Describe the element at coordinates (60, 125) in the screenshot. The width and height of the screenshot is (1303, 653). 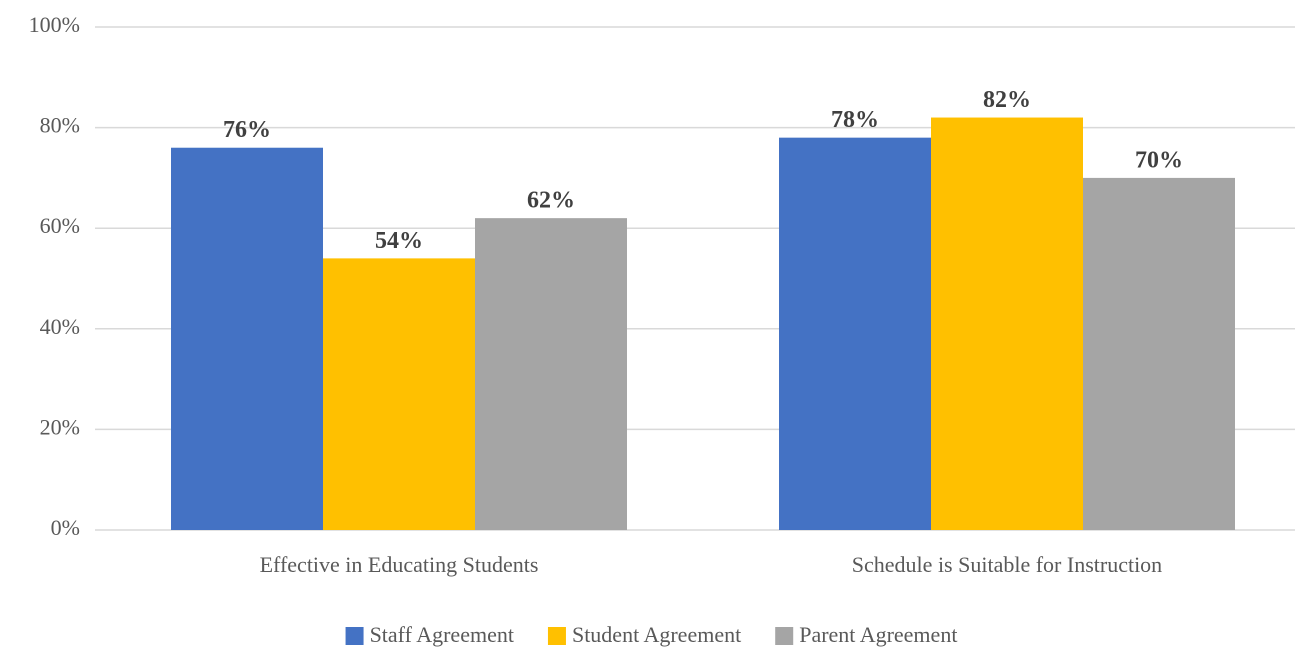
I see `y-tick-label: 80%` at that location.